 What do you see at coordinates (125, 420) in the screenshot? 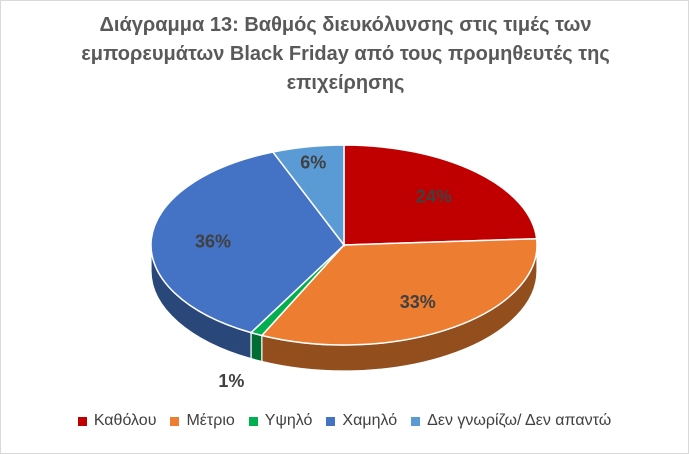
I see `legend-label: Καθόλου` at bounding box center [125, 420].